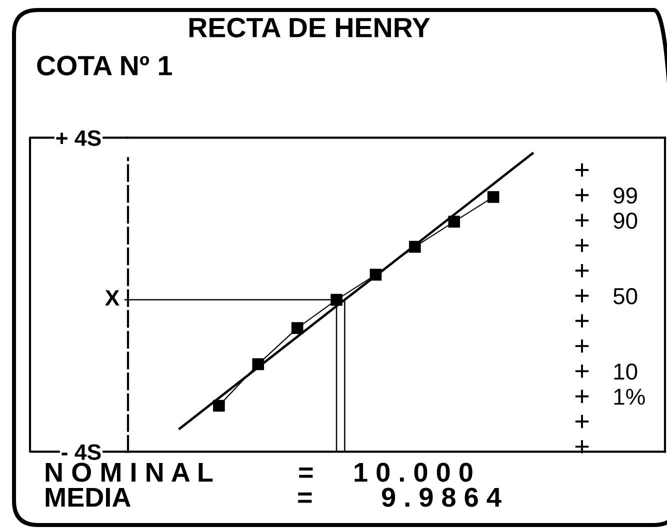  Describe the element at coordinates (625, 195) in the screenshot. I see `category-label: 99` at that location.